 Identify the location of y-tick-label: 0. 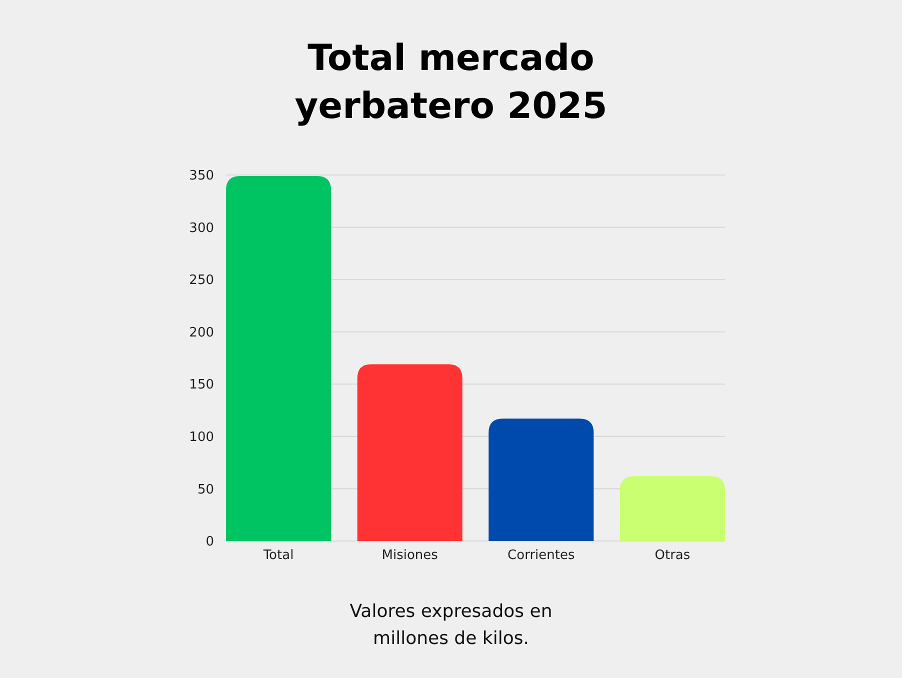
(210, 542).